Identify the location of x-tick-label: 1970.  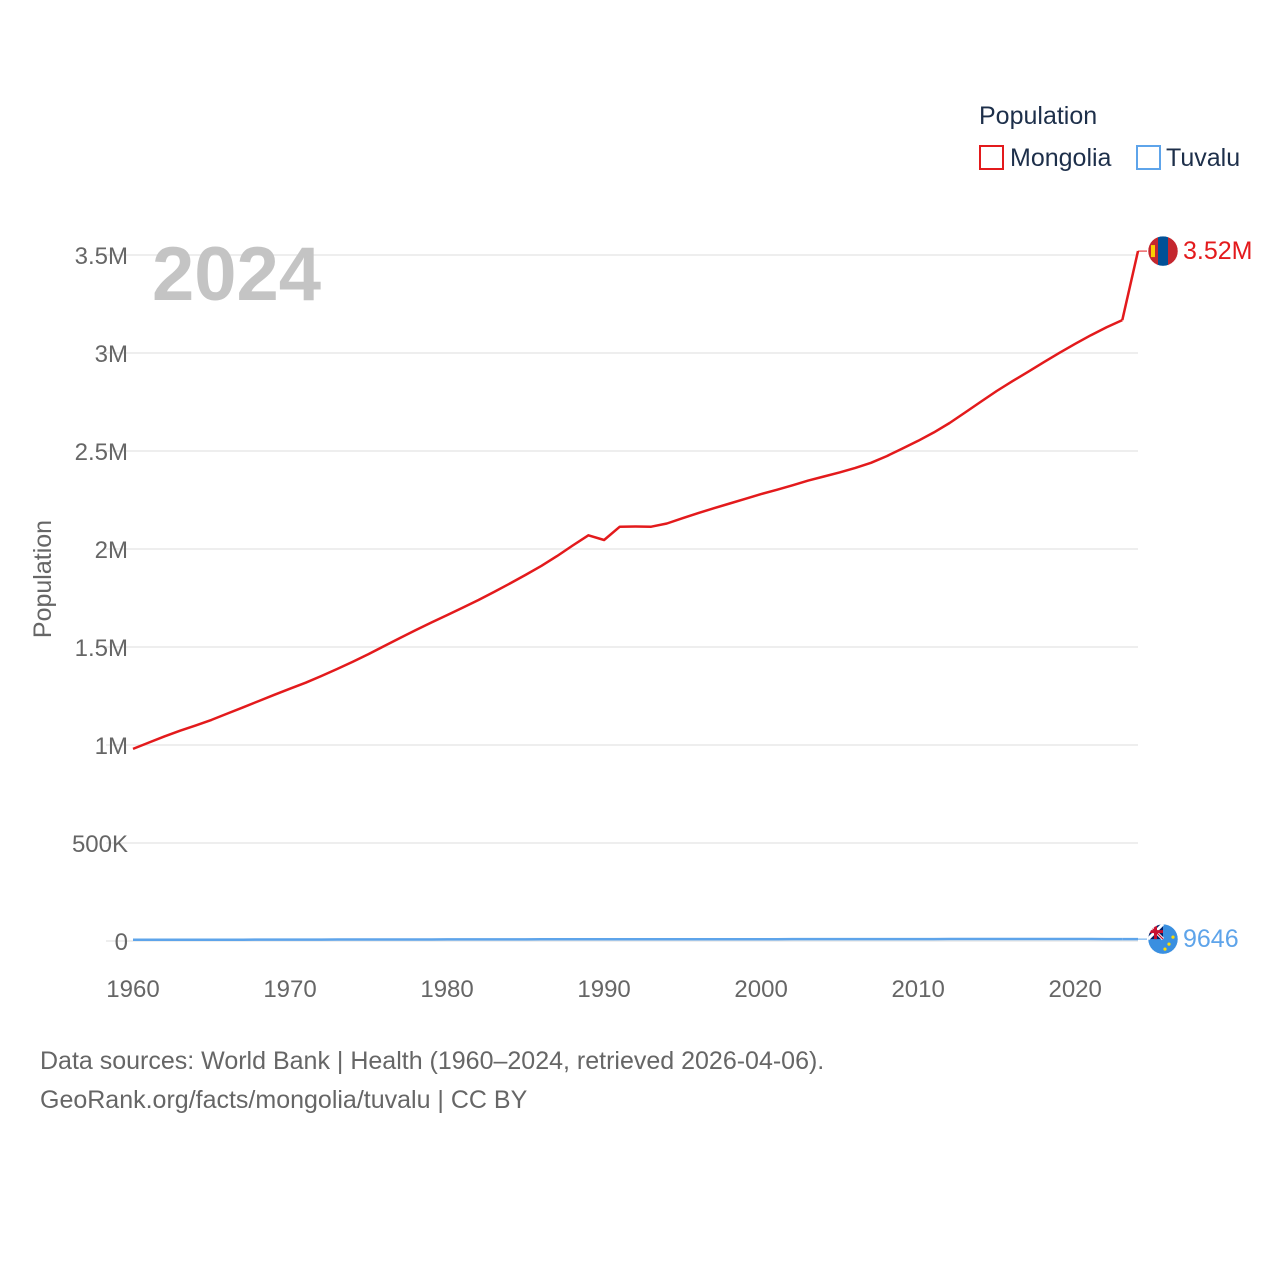
(289, 989).